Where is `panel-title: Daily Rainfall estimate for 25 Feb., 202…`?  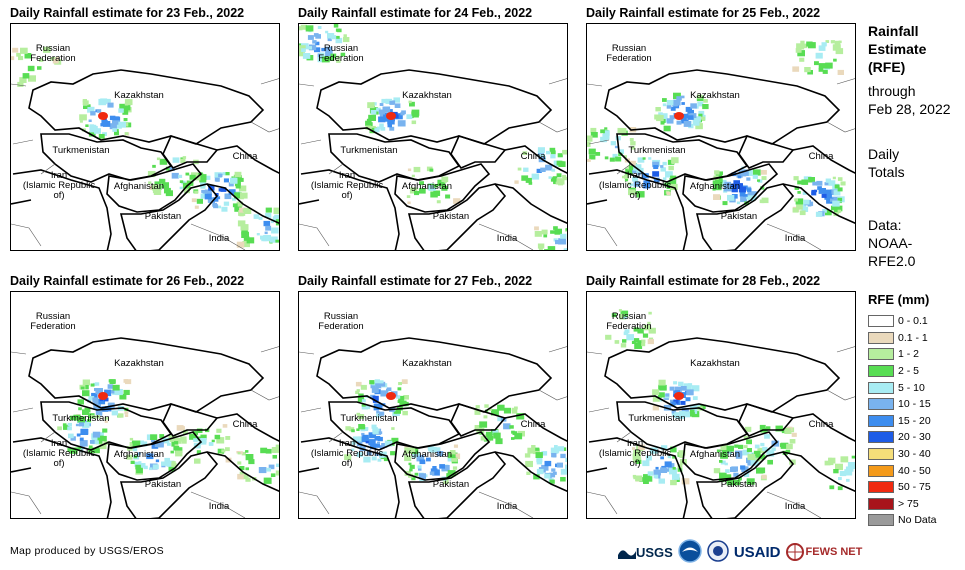
panel-title: Daily Rainfall estimate for 25 Feb., 202… is located at coordinates (703, 13).